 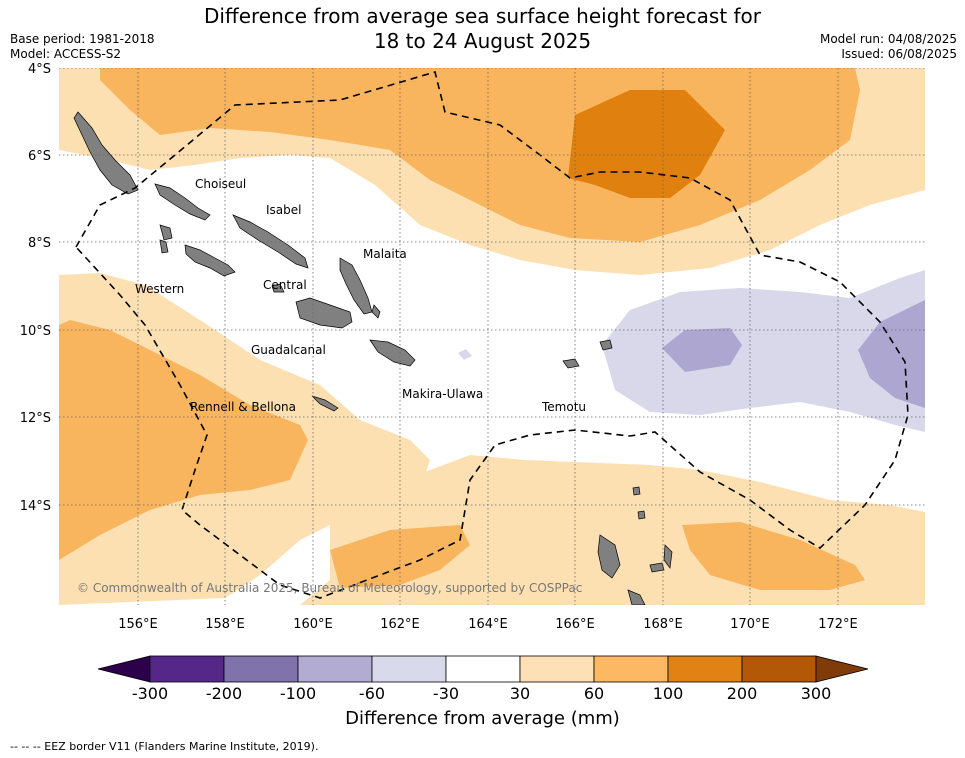 I want to click on label-malaita: Malaita, so click(x=385, y=254).